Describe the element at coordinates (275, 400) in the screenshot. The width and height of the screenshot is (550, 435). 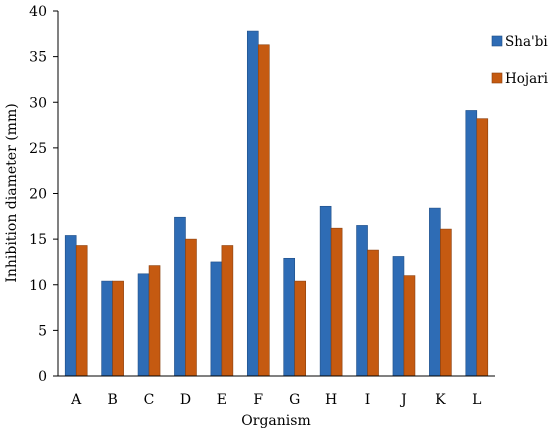
I see `x-axis-ticks: A B C D E F G H I J K L` at that location.